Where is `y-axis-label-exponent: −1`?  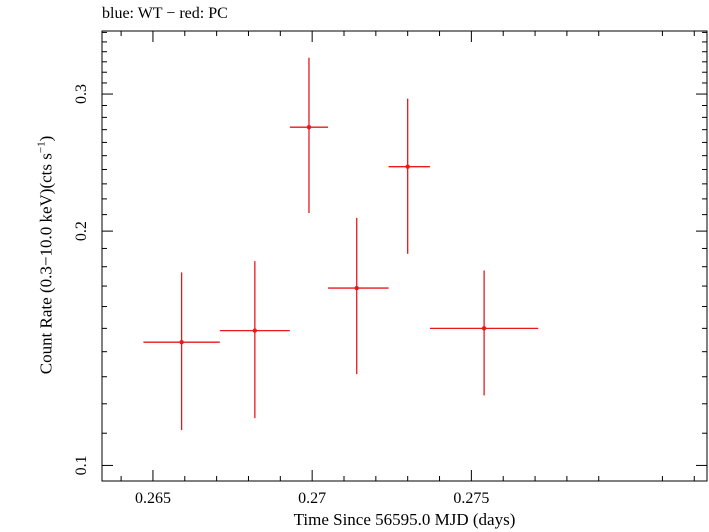 y-axis-label-exponent: −1 is located at coordinates (41, 147).